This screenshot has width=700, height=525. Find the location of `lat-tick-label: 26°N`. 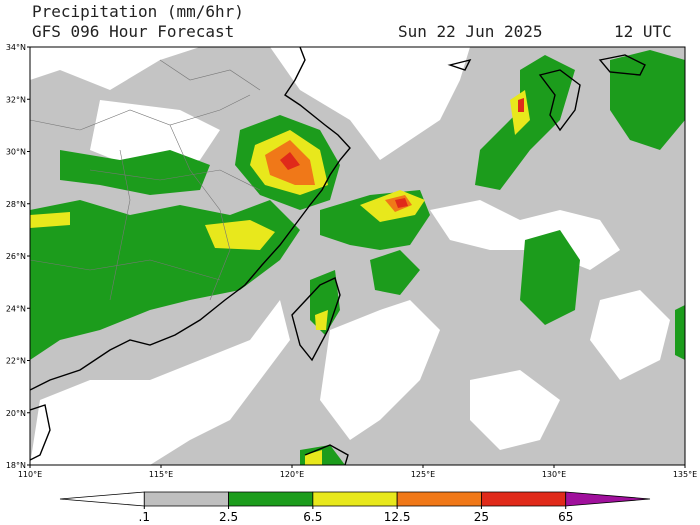

lat-tick-label: 26°N is located at coordinates (16, 256).